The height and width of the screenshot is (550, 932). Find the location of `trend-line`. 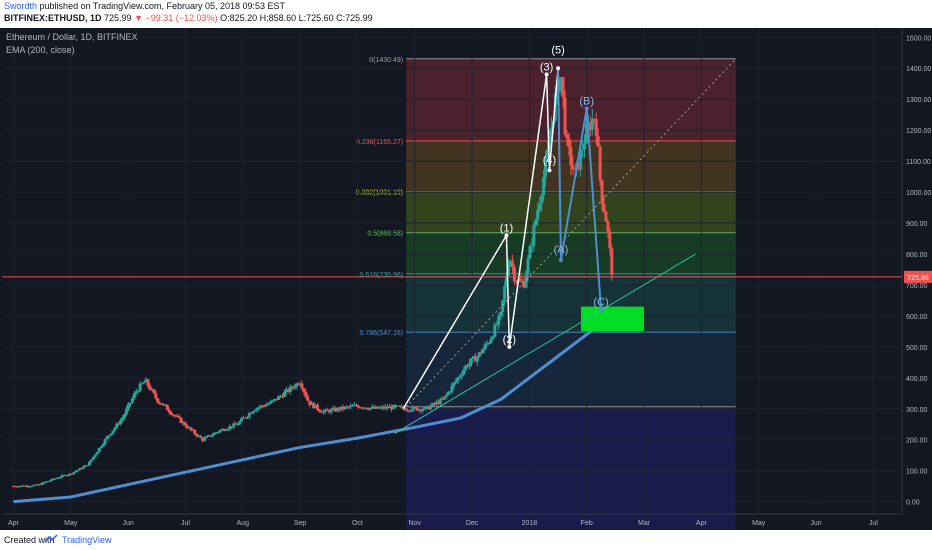

trend-line is located at coordinates (545, 343).